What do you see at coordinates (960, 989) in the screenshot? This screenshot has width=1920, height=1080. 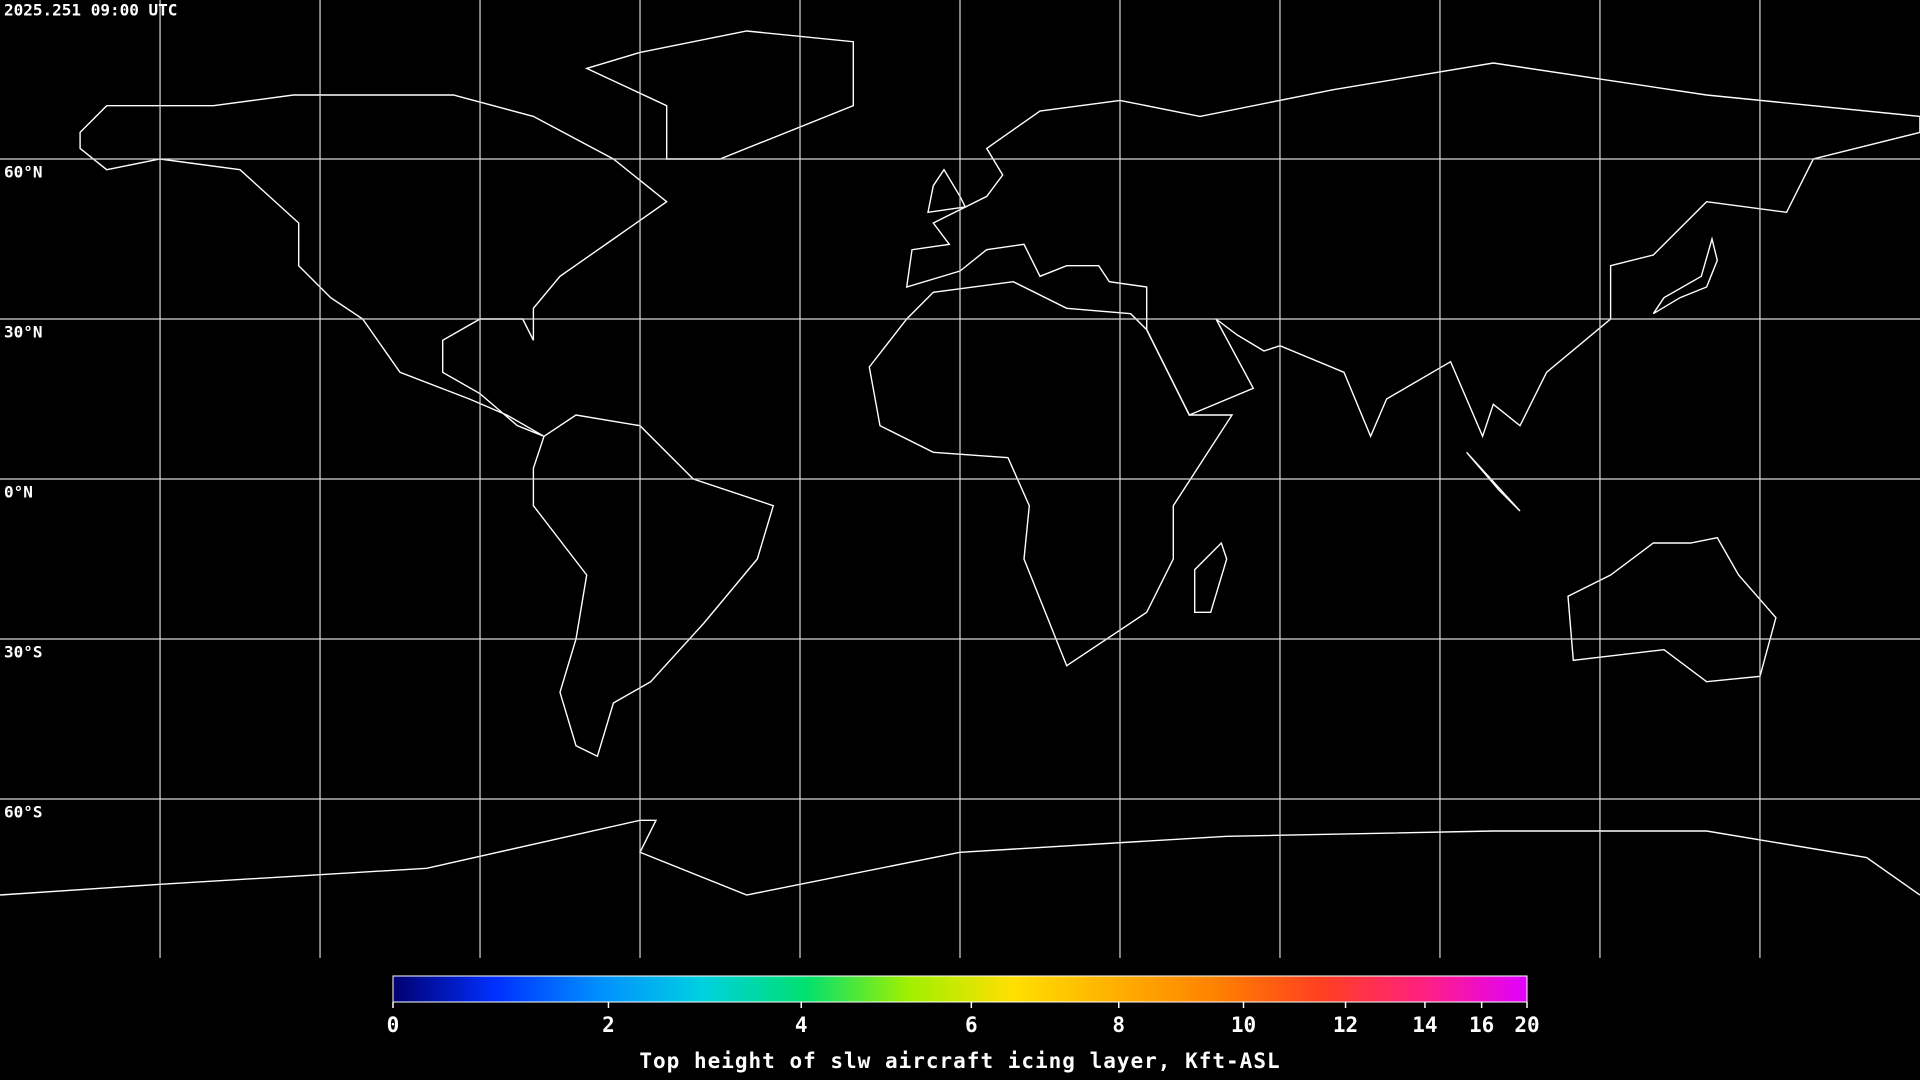 I see `colorbar` at bounding box center [960, 989].